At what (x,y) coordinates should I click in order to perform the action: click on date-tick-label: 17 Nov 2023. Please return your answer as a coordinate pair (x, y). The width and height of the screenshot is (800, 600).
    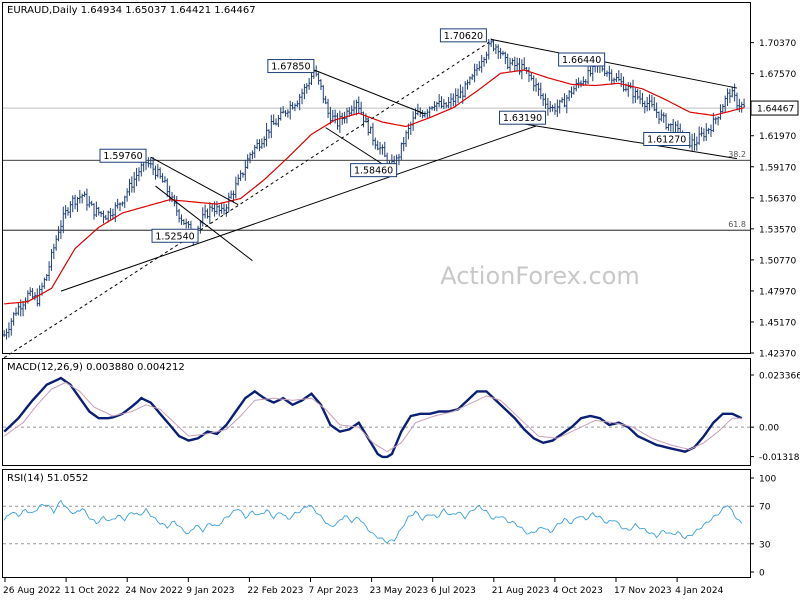
    Looking at the image, I should click on (643, 591).